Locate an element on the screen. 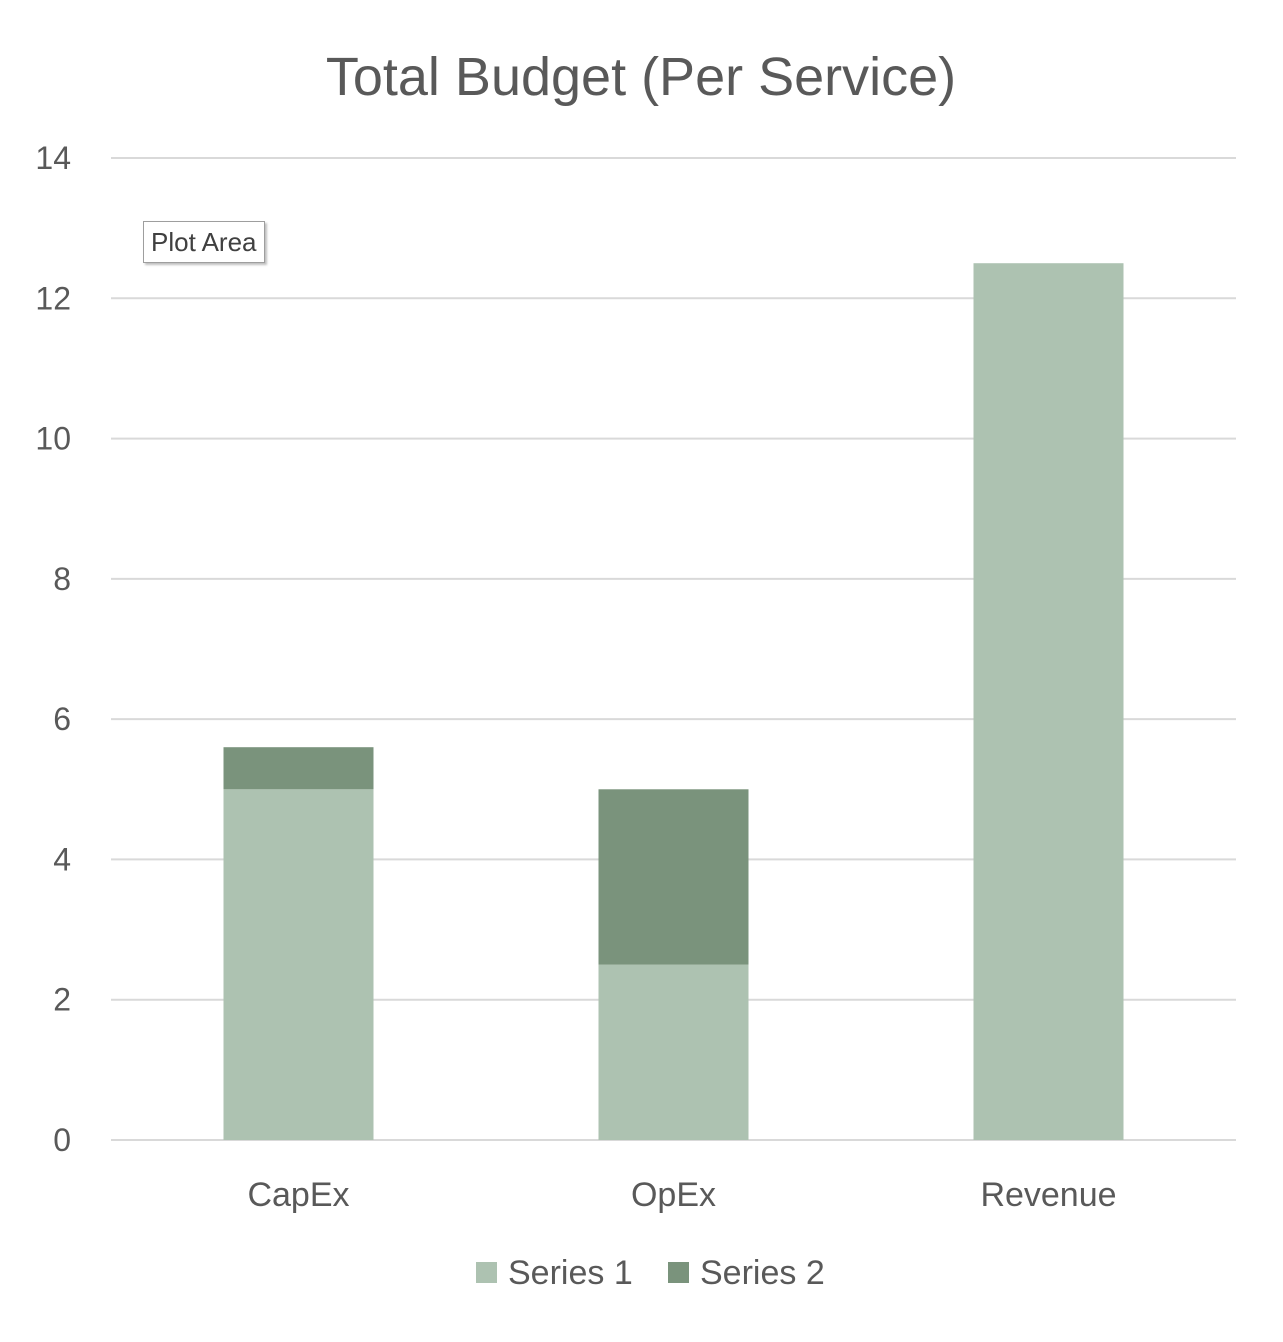 This screenshot has height=1342, width=1283. y-tick-label: 2 is located at coordinates (62, 1000).